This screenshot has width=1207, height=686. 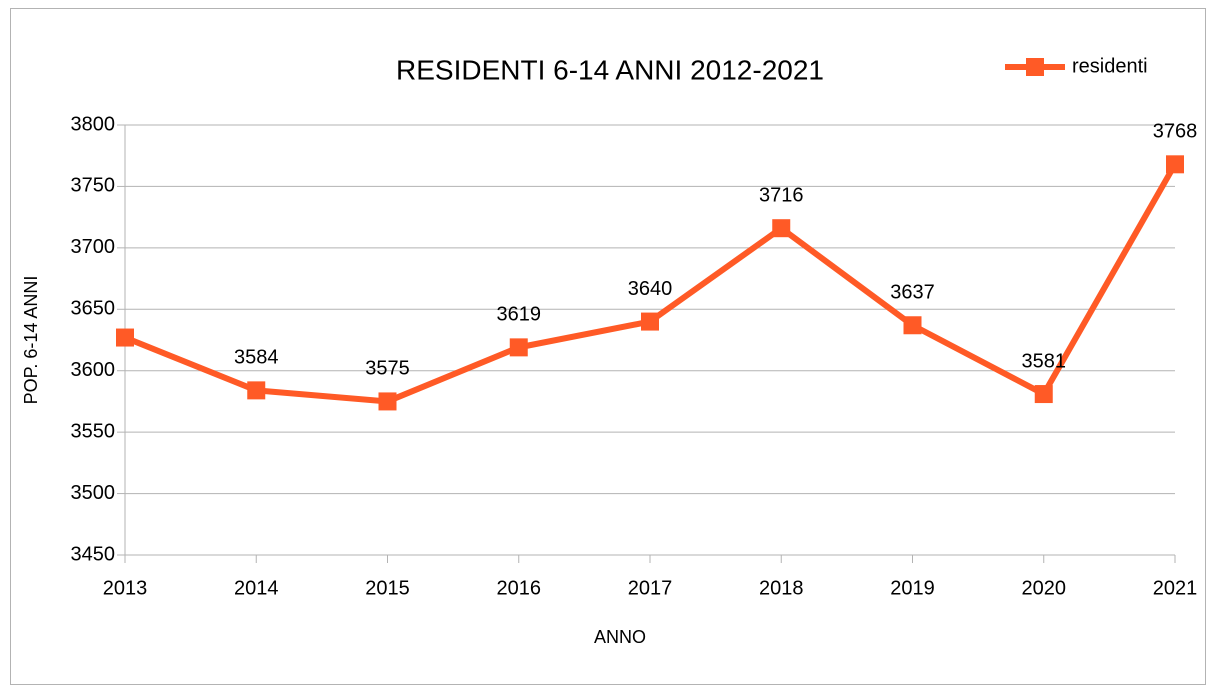 What do you see at coordinates (620, 637) in the screenshot?
I see `x-axis-label: ANNO` at bounding box center [620, 637].